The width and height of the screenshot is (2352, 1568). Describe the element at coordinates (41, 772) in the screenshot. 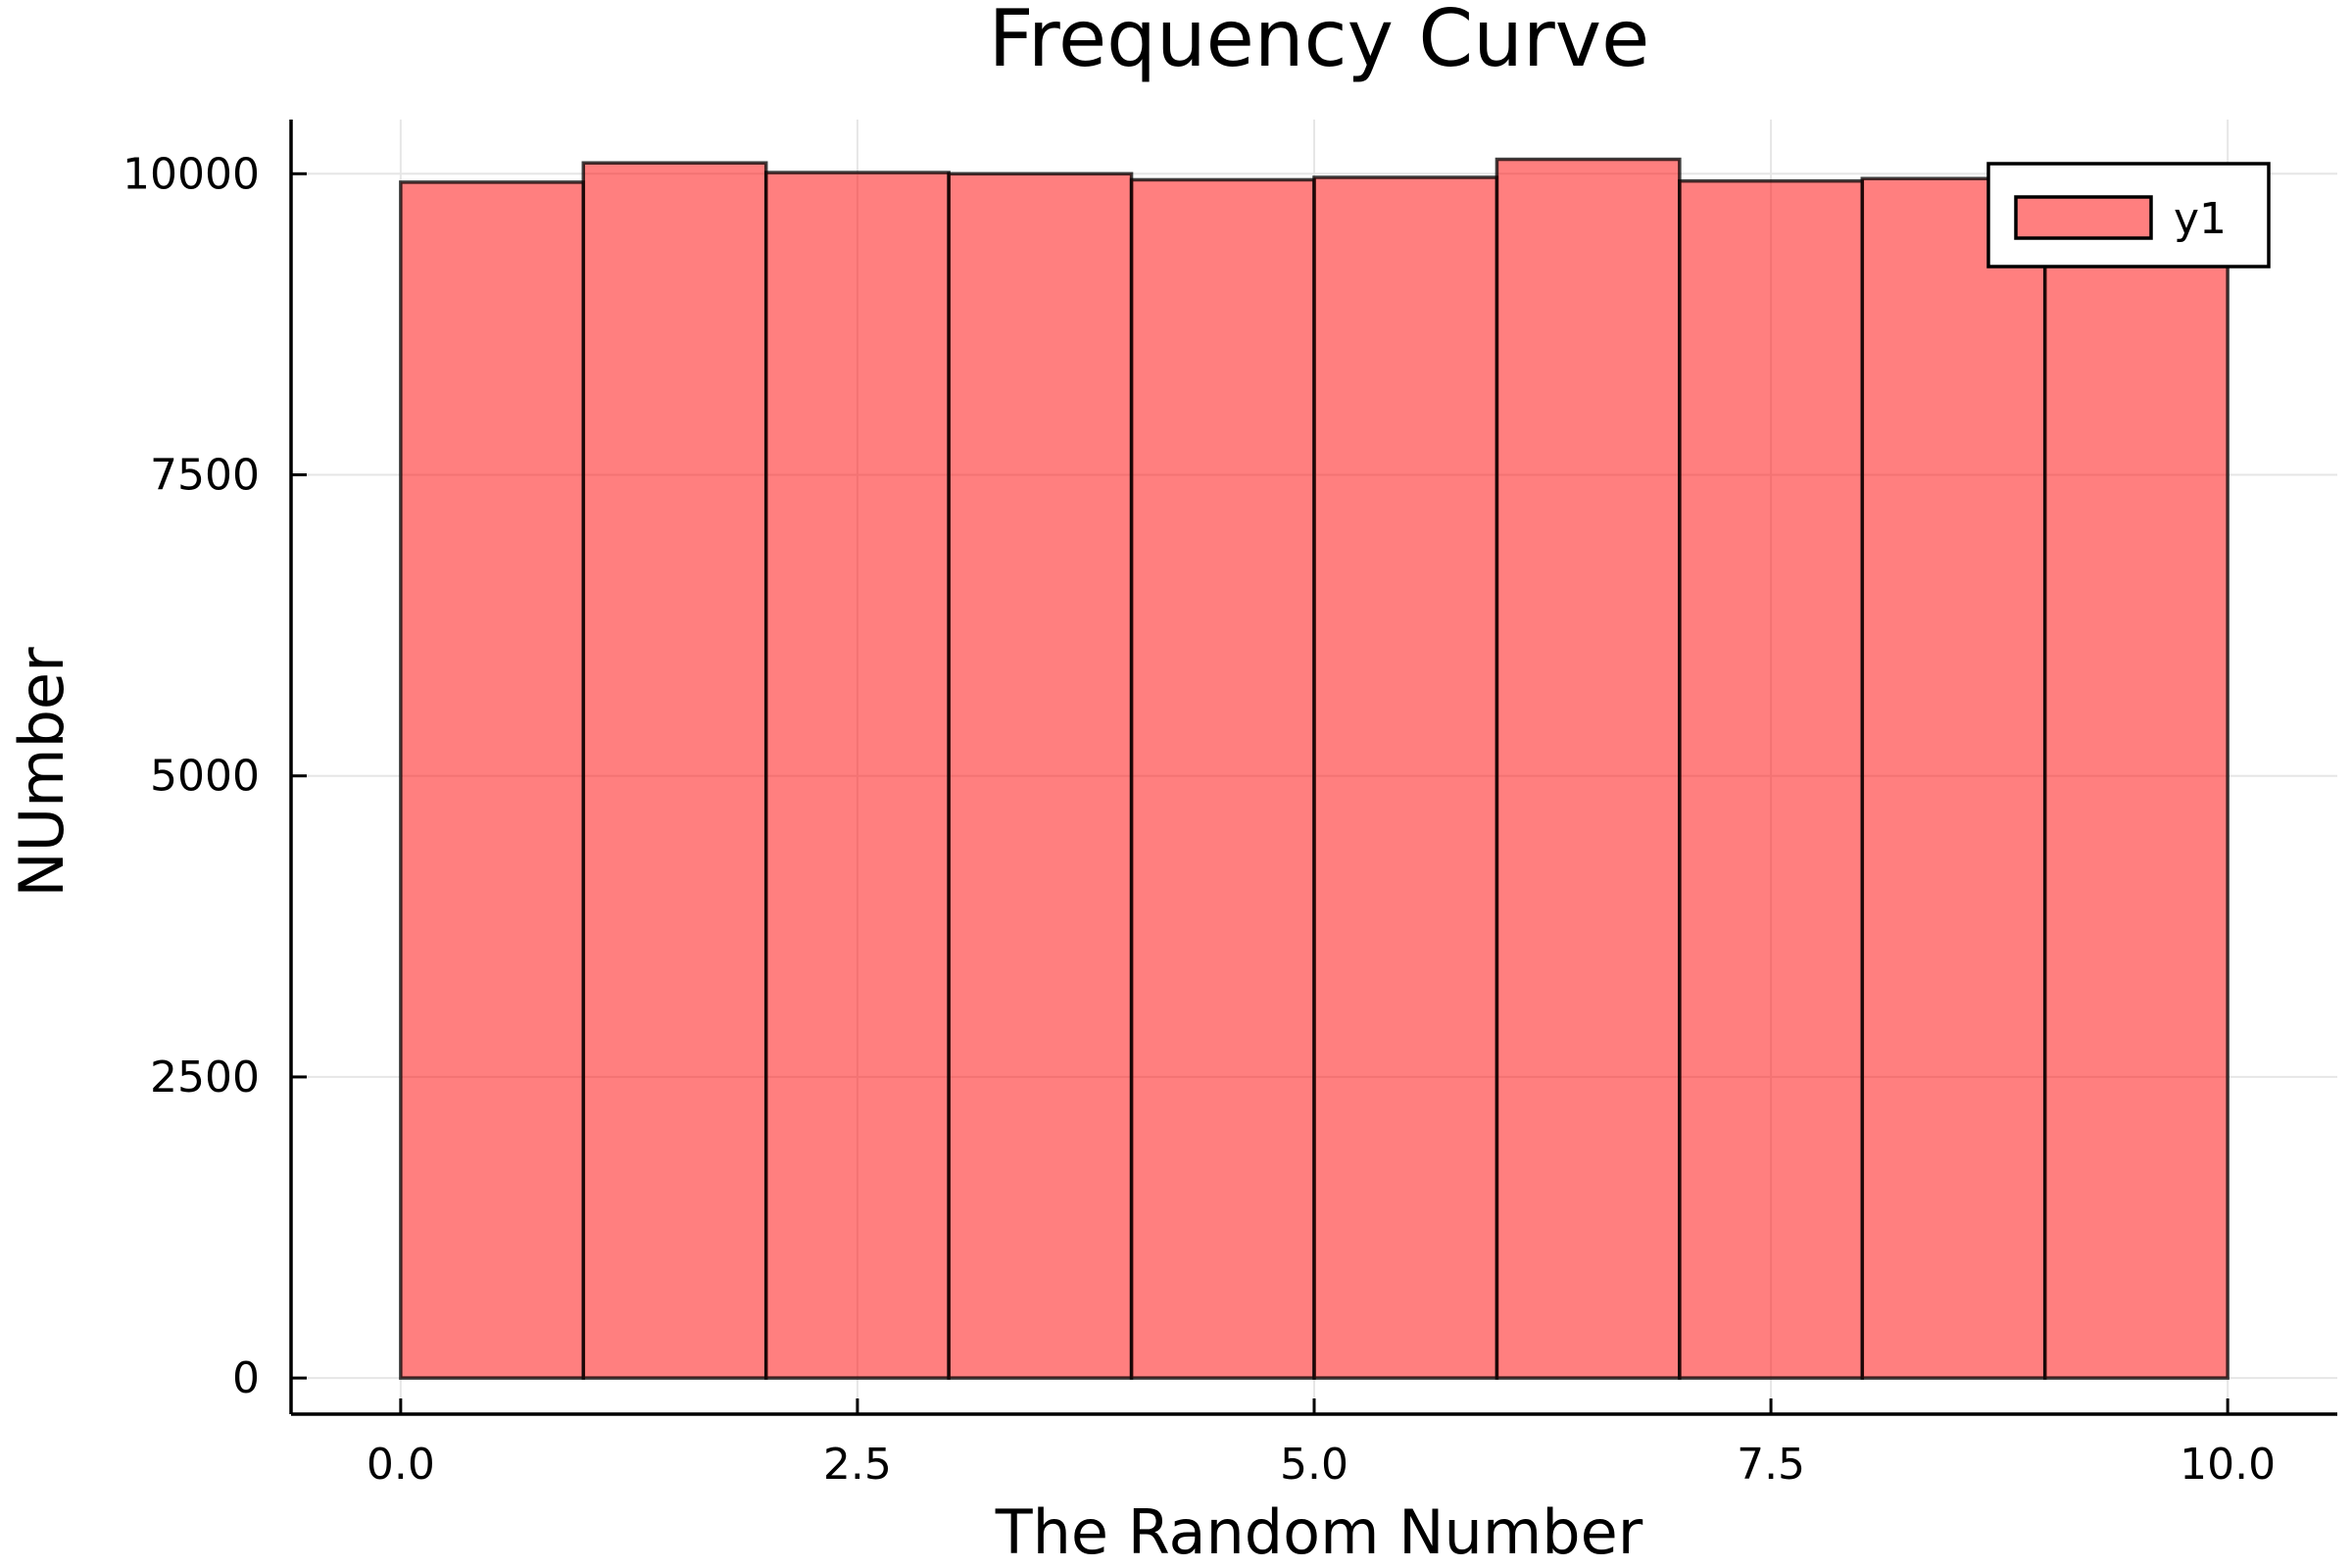

I see `y-axis-title: NUmber` at that location.